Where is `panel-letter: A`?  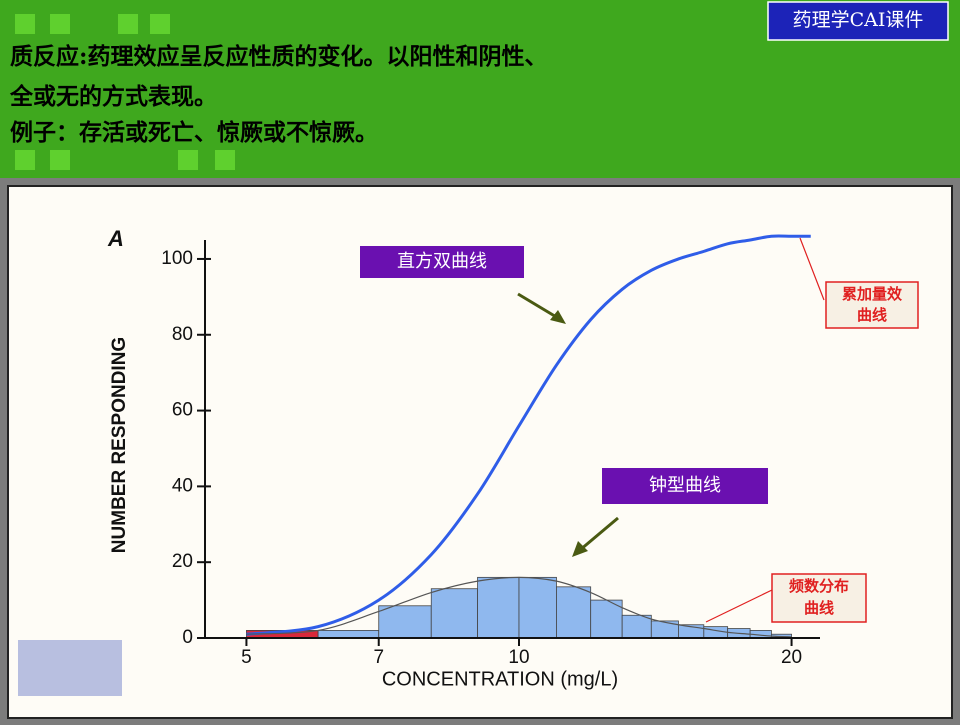 panel-letter: A is located at coordinates (115, 238).